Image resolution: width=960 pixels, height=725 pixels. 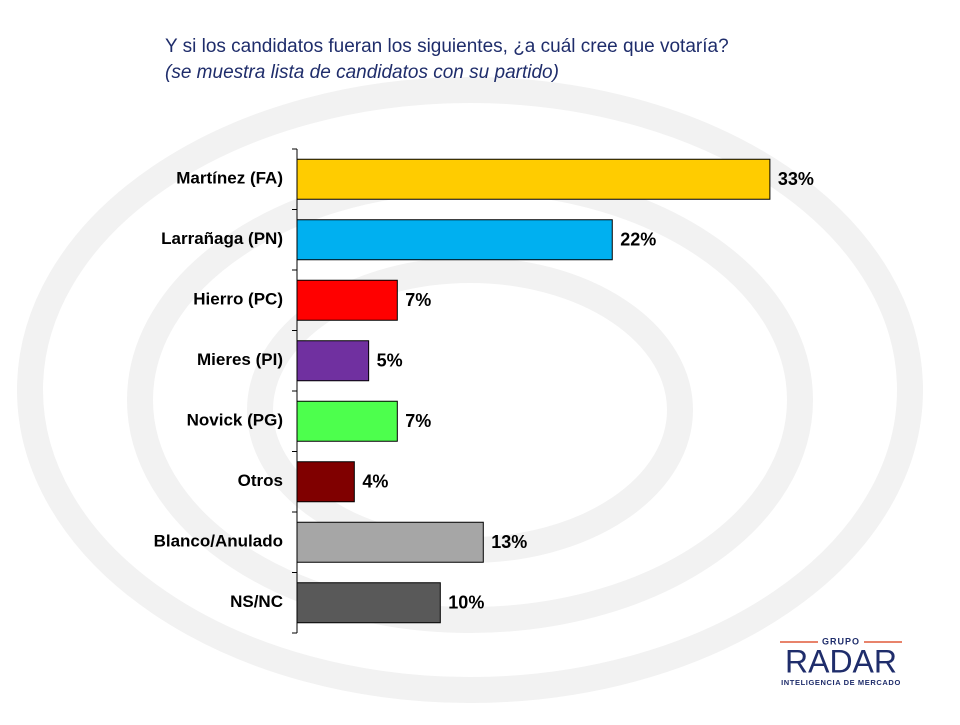 I want to click on category-label: Hierro (PC), so click(x=238, y=299).